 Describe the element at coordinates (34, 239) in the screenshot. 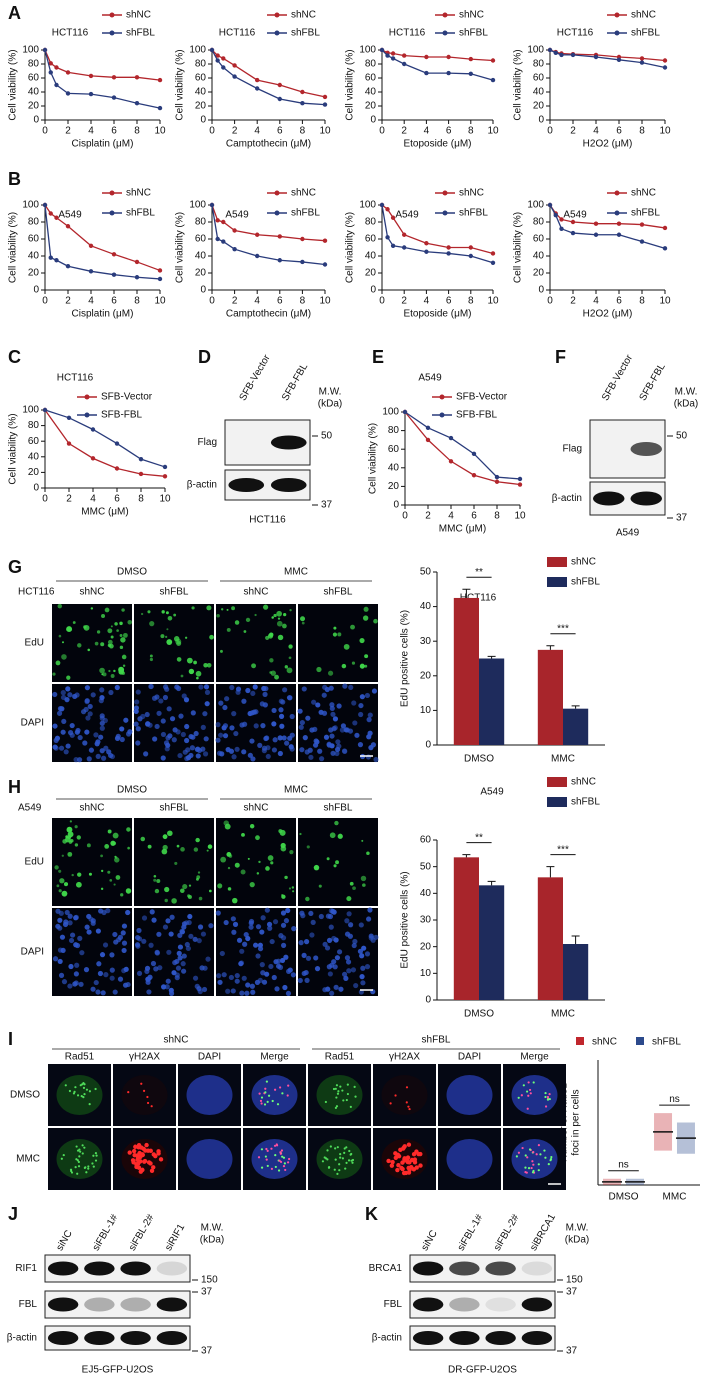

I see `y-tick-label: 60` at that location.